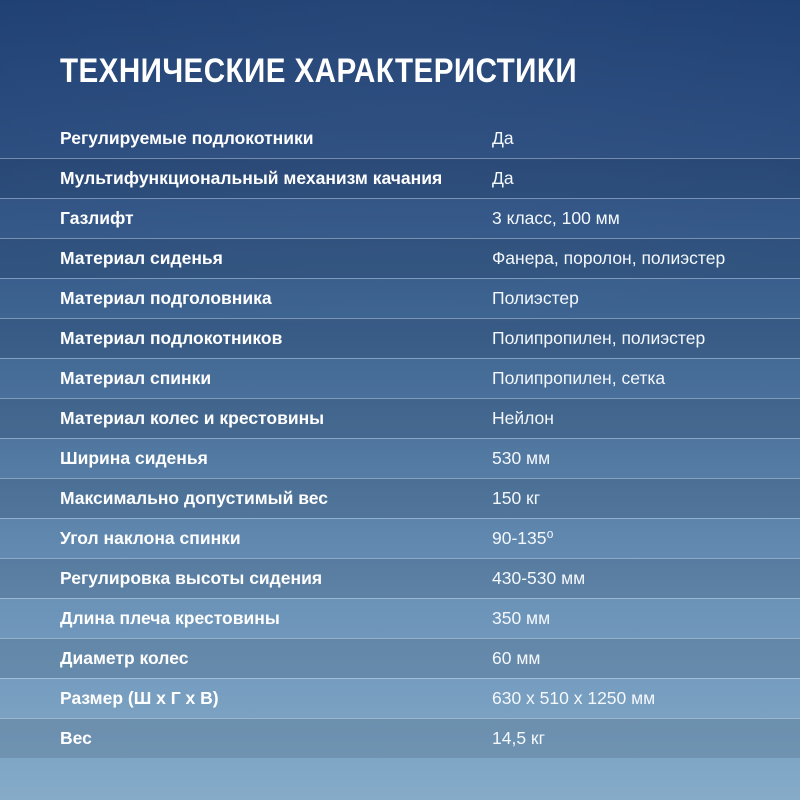  I want to click on spec-label: Диаметр колес, so click(124, 658).